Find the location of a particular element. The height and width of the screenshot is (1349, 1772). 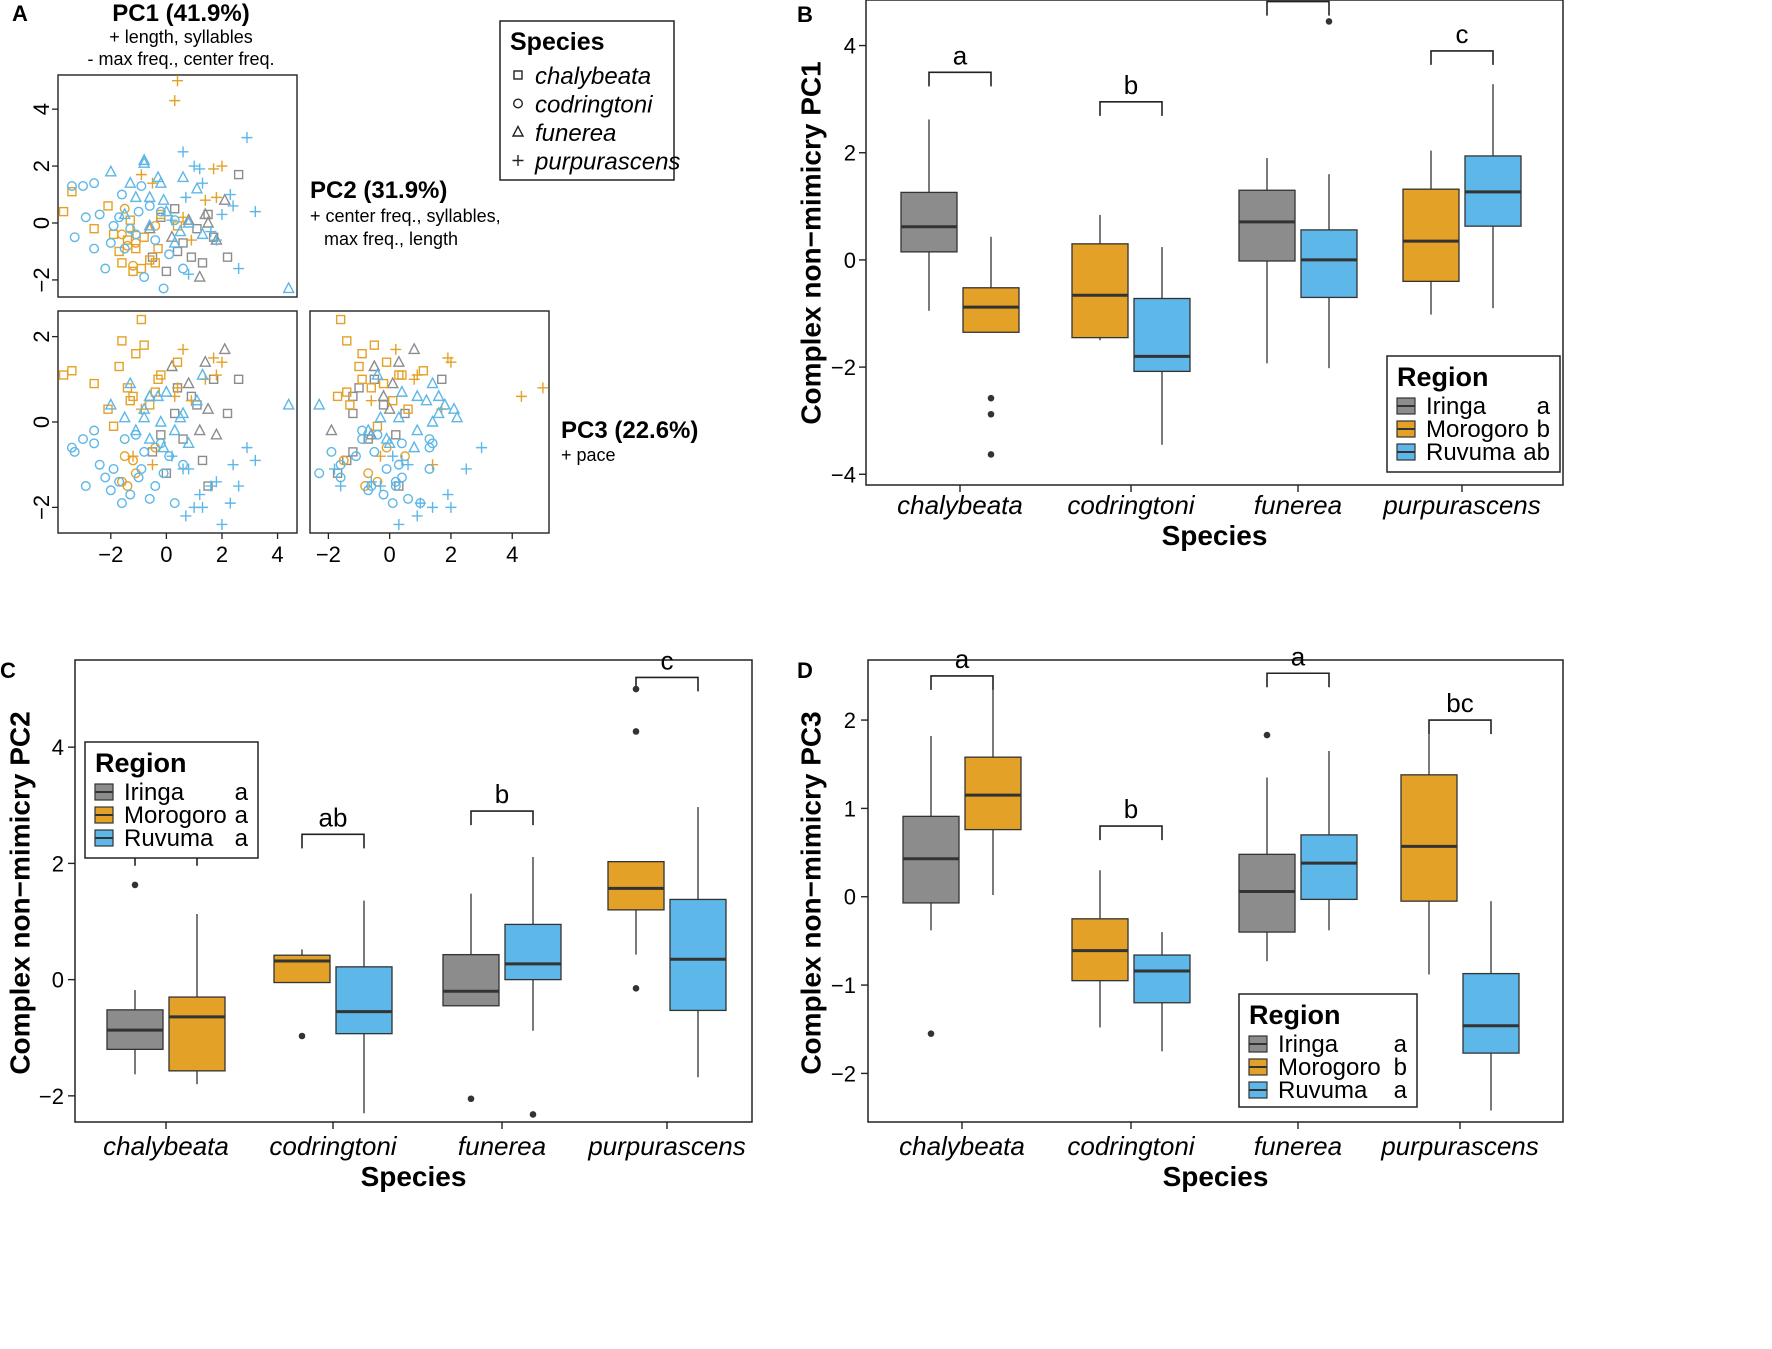

legend-title: Region is located at coordinates (141, 763).